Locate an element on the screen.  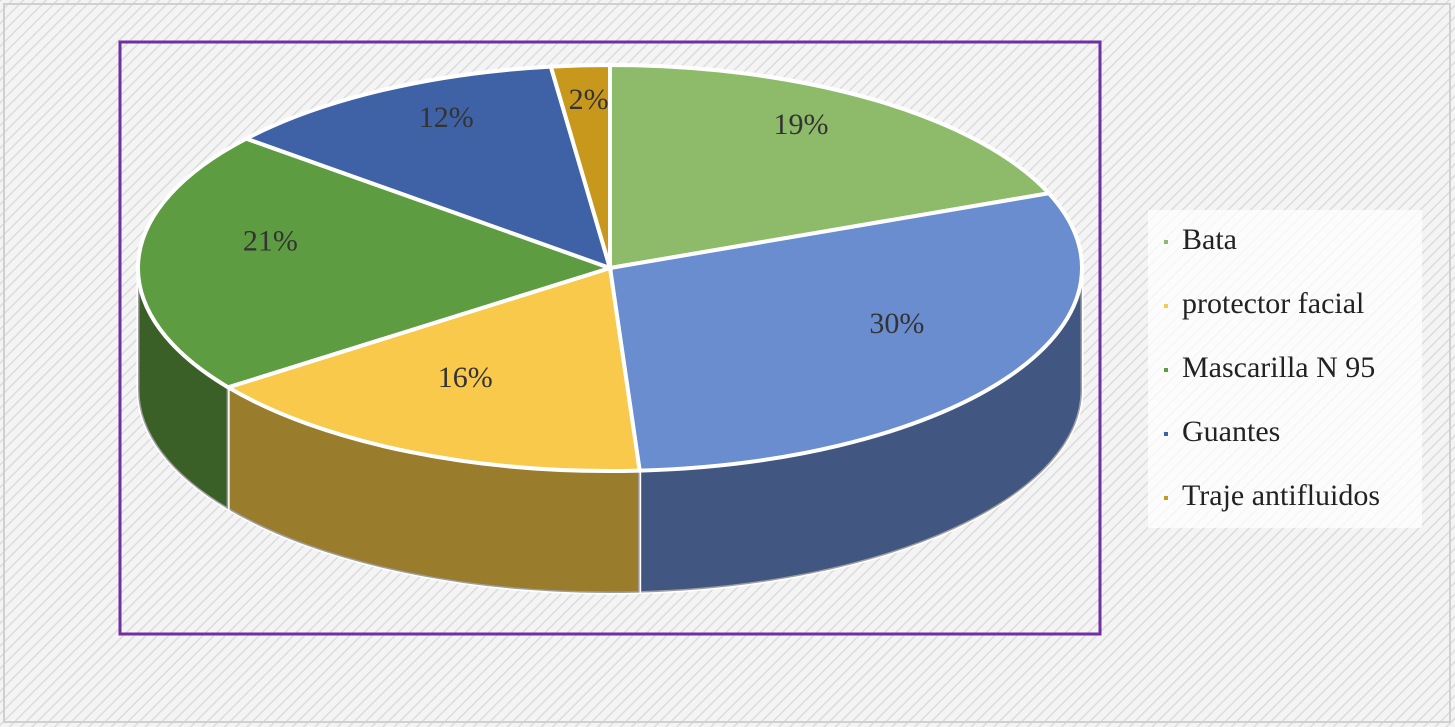
legend-label: Bata is located at coordinates (1209, 239).